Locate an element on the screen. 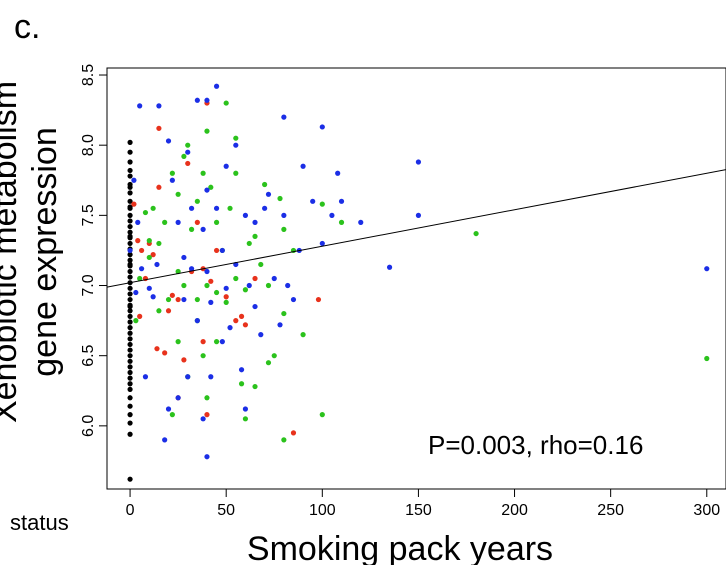  x-tick-label: 0 is located at coordinates (130, 510).